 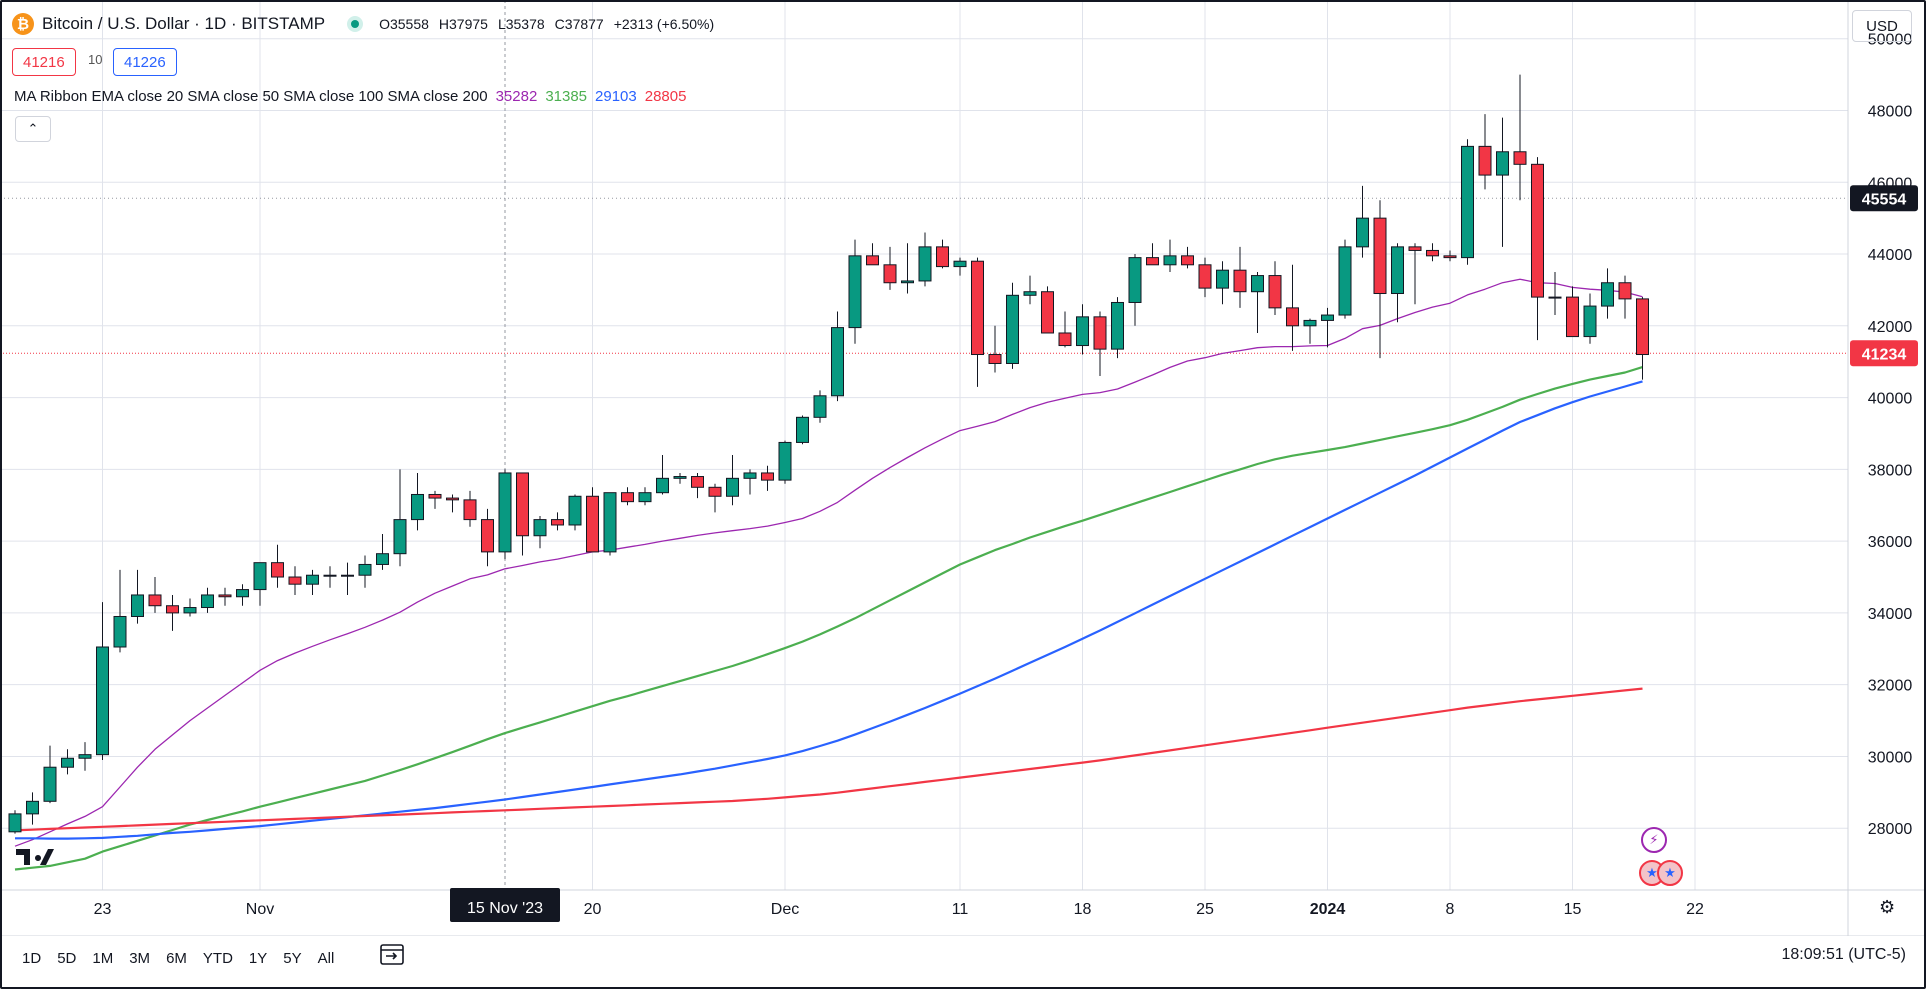 I want to click on chevron-up-icon: ⌃, so click(x=33, y=128).